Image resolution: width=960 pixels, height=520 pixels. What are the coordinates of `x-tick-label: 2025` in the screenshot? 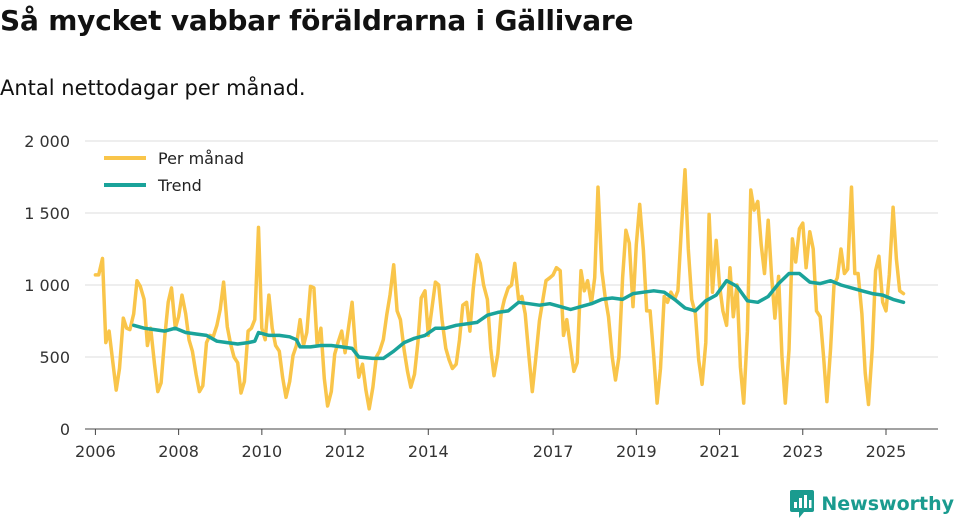 It's located at (886, 451).